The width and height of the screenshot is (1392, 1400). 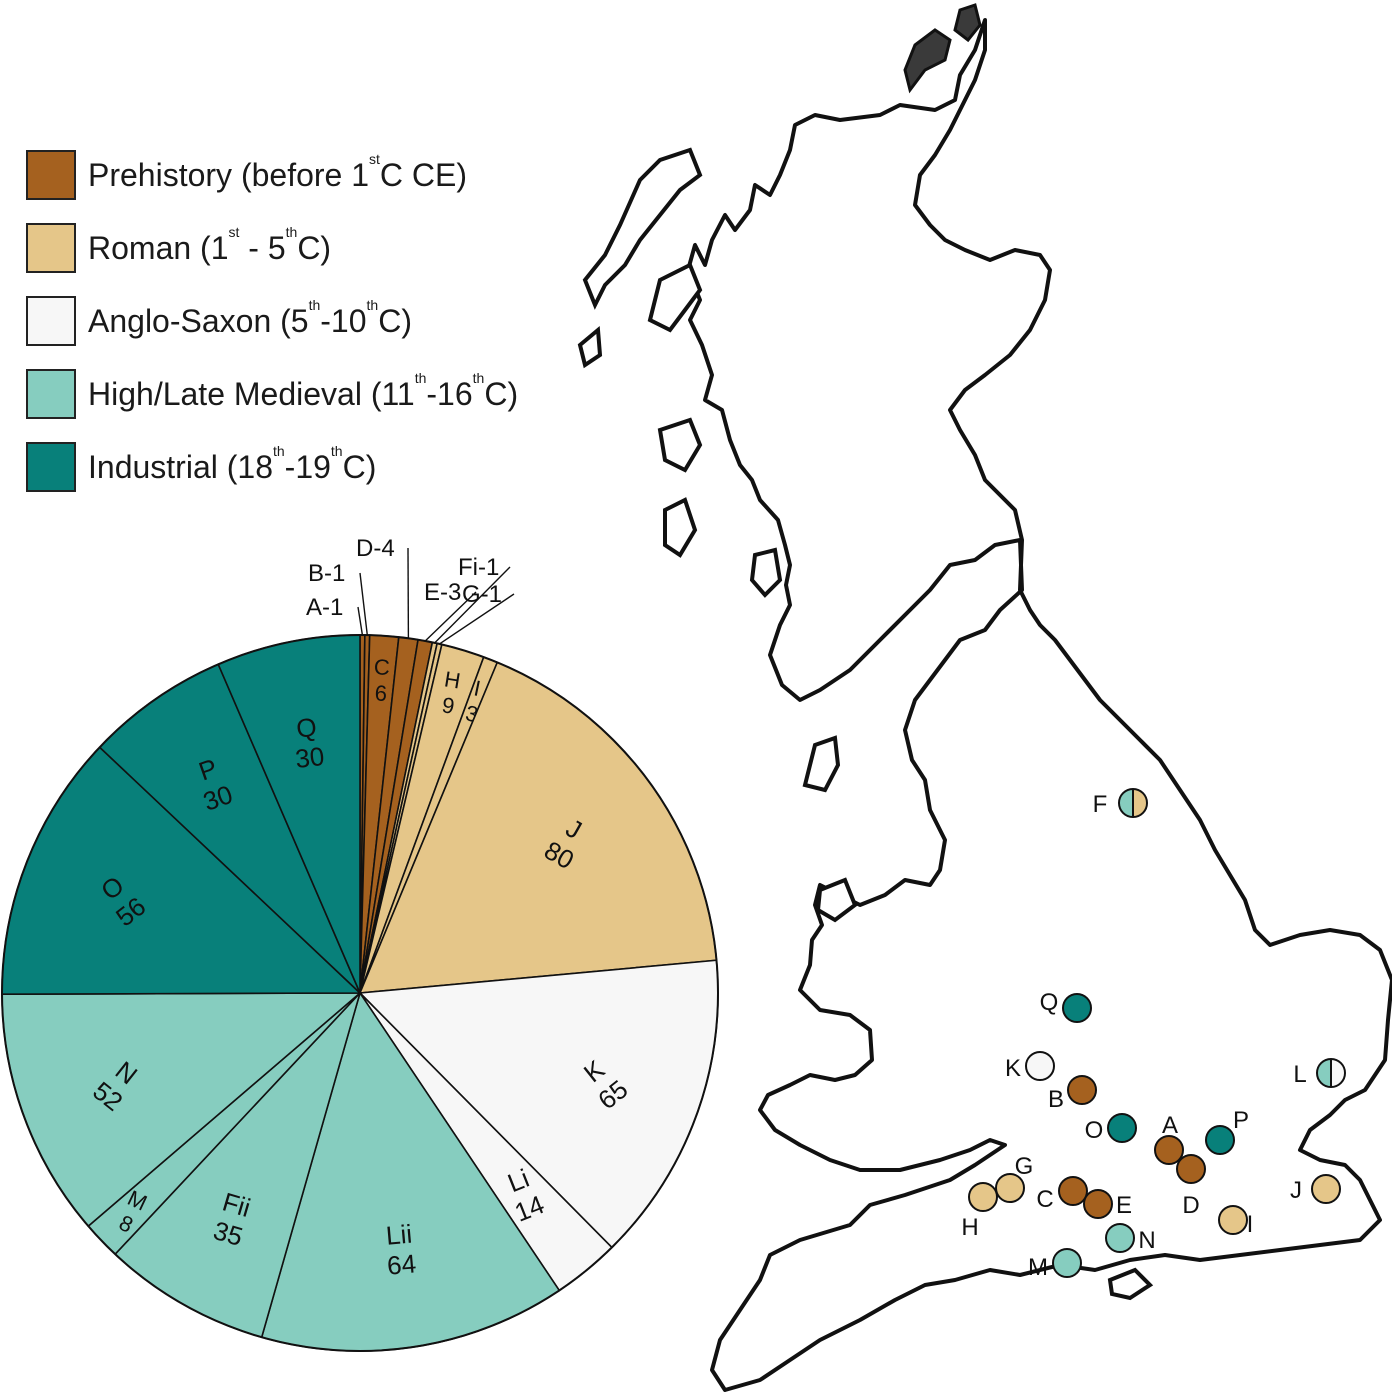 I want to click on legend-swatch-industrial, so click(x=51, y=467).